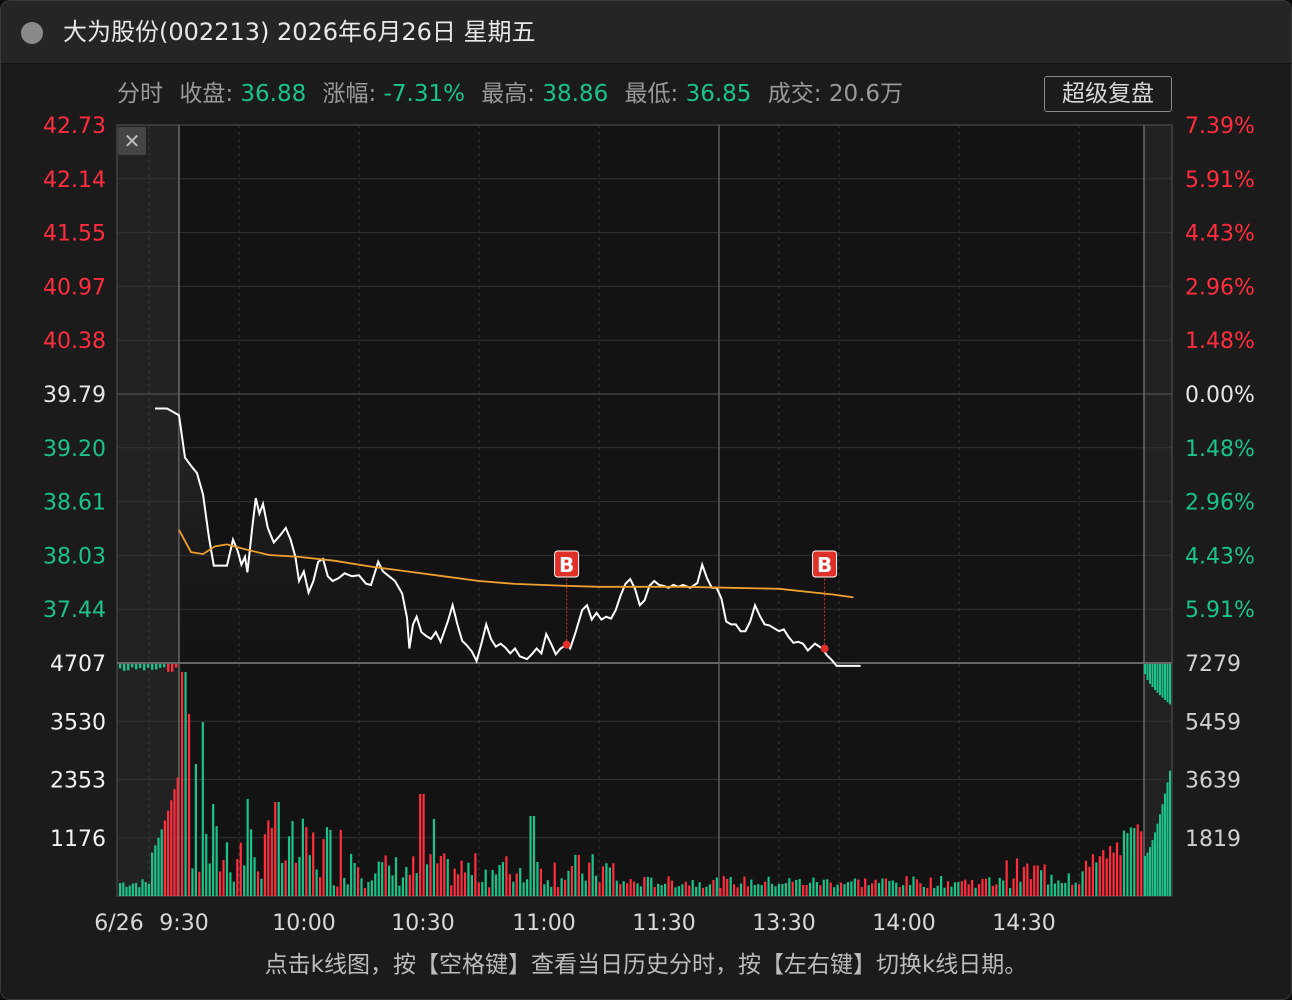  I want to click on close-panel-button: ✕, so click(132, 141).